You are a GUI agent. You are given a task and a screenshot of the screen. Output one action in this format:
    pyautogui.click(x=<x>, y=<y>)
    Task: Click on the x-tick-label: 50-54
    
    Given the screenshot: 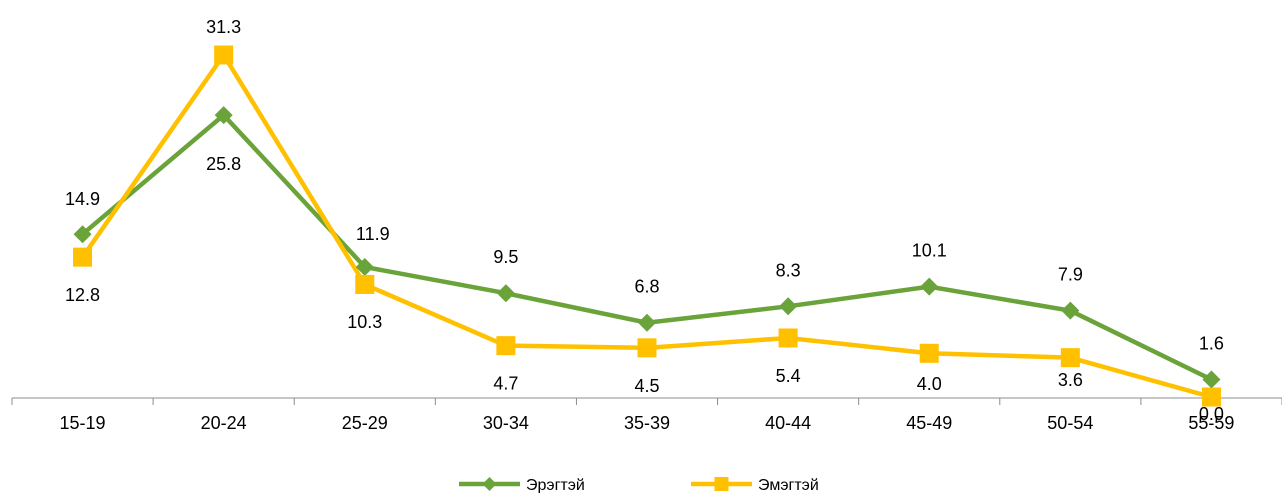 What is the action you would take?
    pyautogui.click(x=1070, y=423)
    